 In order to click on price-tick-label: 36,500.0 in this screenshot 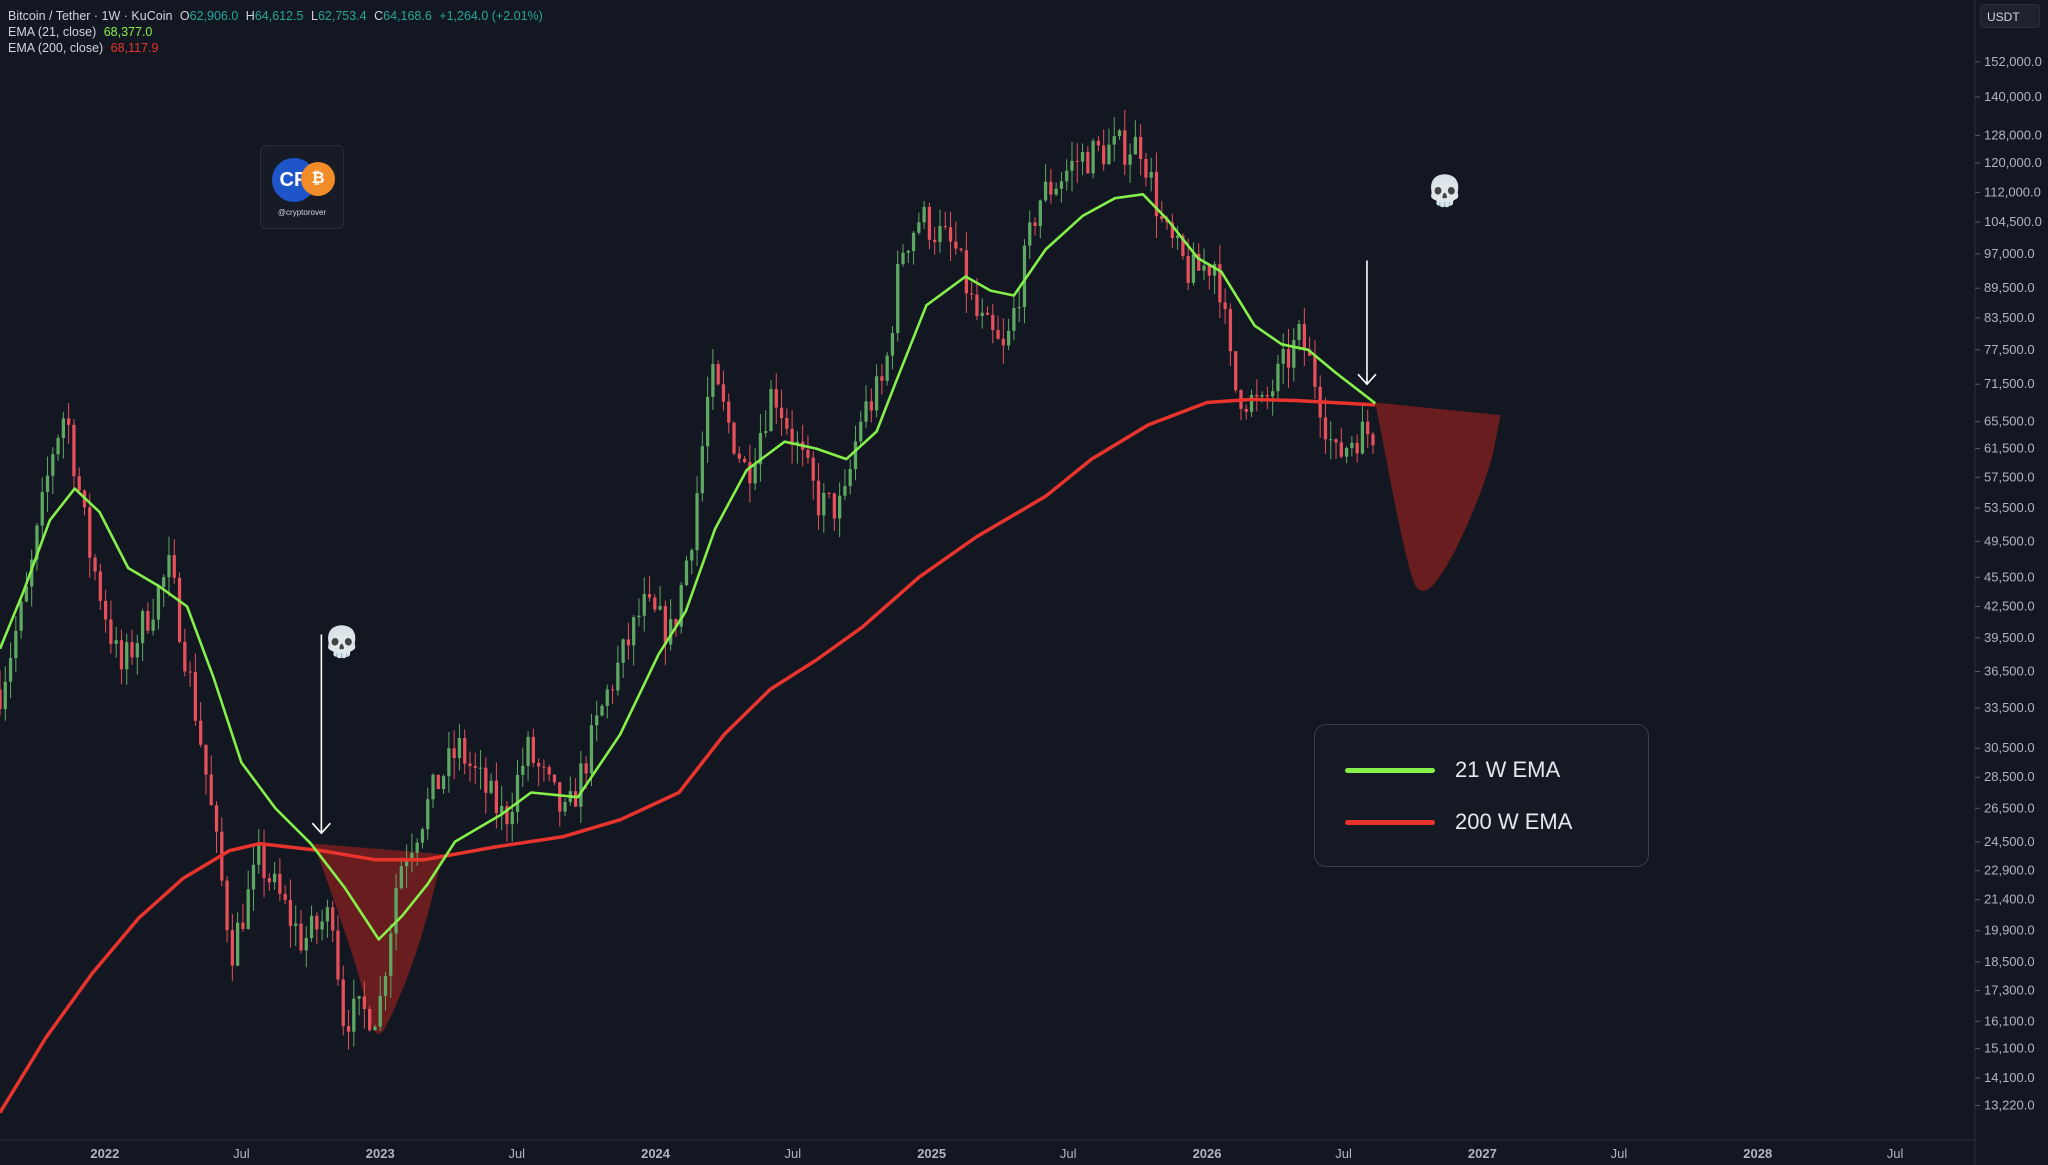, I will do `click(2009, 671)`.